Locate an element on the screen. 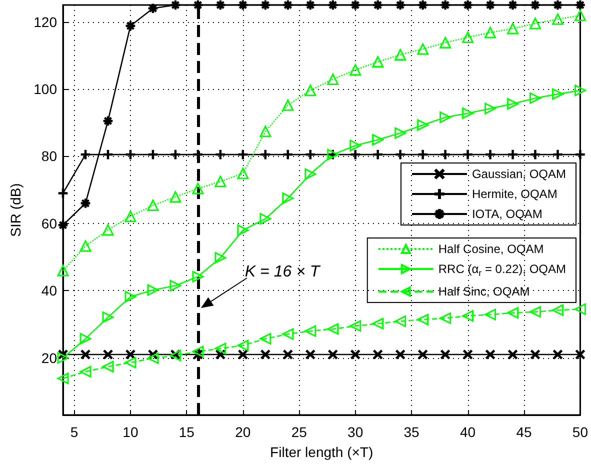 The height and width of the screenshot is (464, 591). legend-label: Gaussian, OQAM is located at coordinates (519, 174).